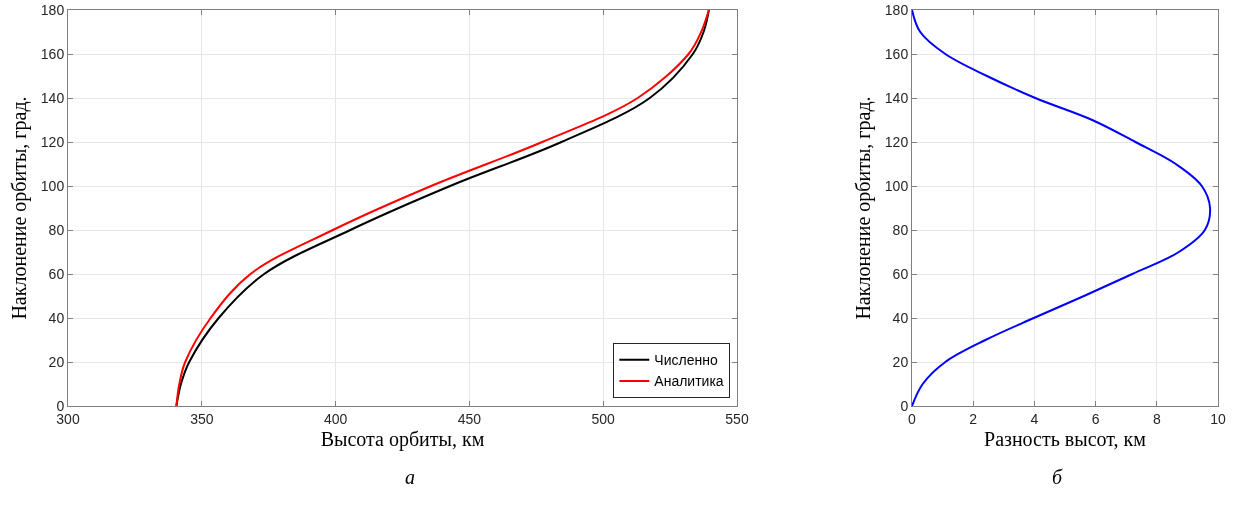 This screenshot has width=1237, height=508. What do you see at coordinates (973, 418) in the screenshot?
I see `x-tick-label: 2` at bounding box center [973, 418].